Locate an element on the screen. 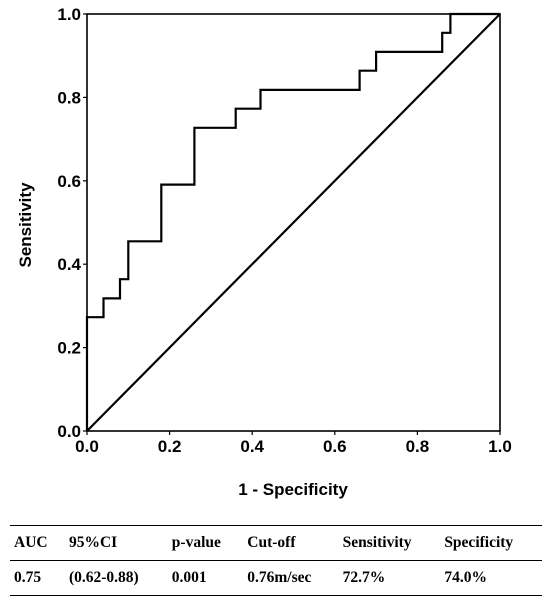 The image size is (550, 601). header-auc: AUC is located at coordinates (31, 542).